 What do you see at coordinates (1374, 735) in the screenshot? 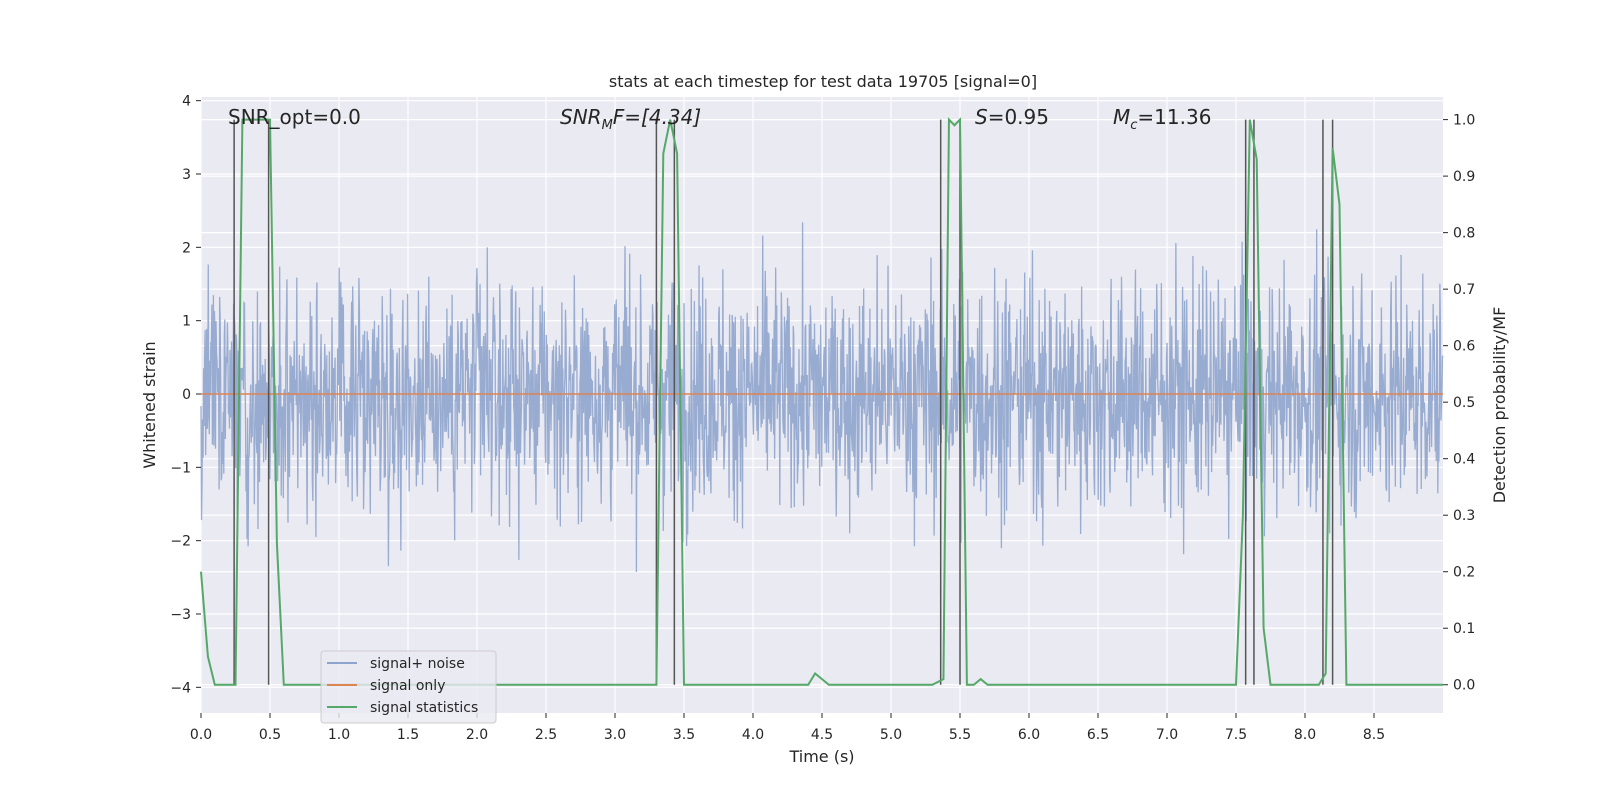
I see `x-tick-label: 8.5` at bounding box center [1374, 735].